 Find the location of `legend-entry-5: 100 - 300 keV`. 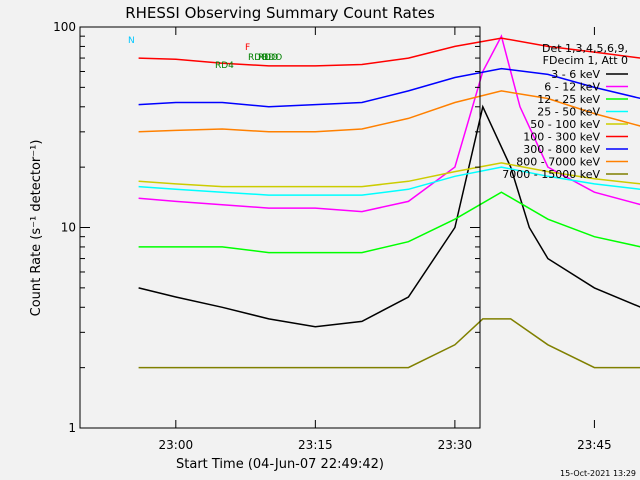

legend-entry-5: 100 - 300 keV is located at coordinates (561, 137).